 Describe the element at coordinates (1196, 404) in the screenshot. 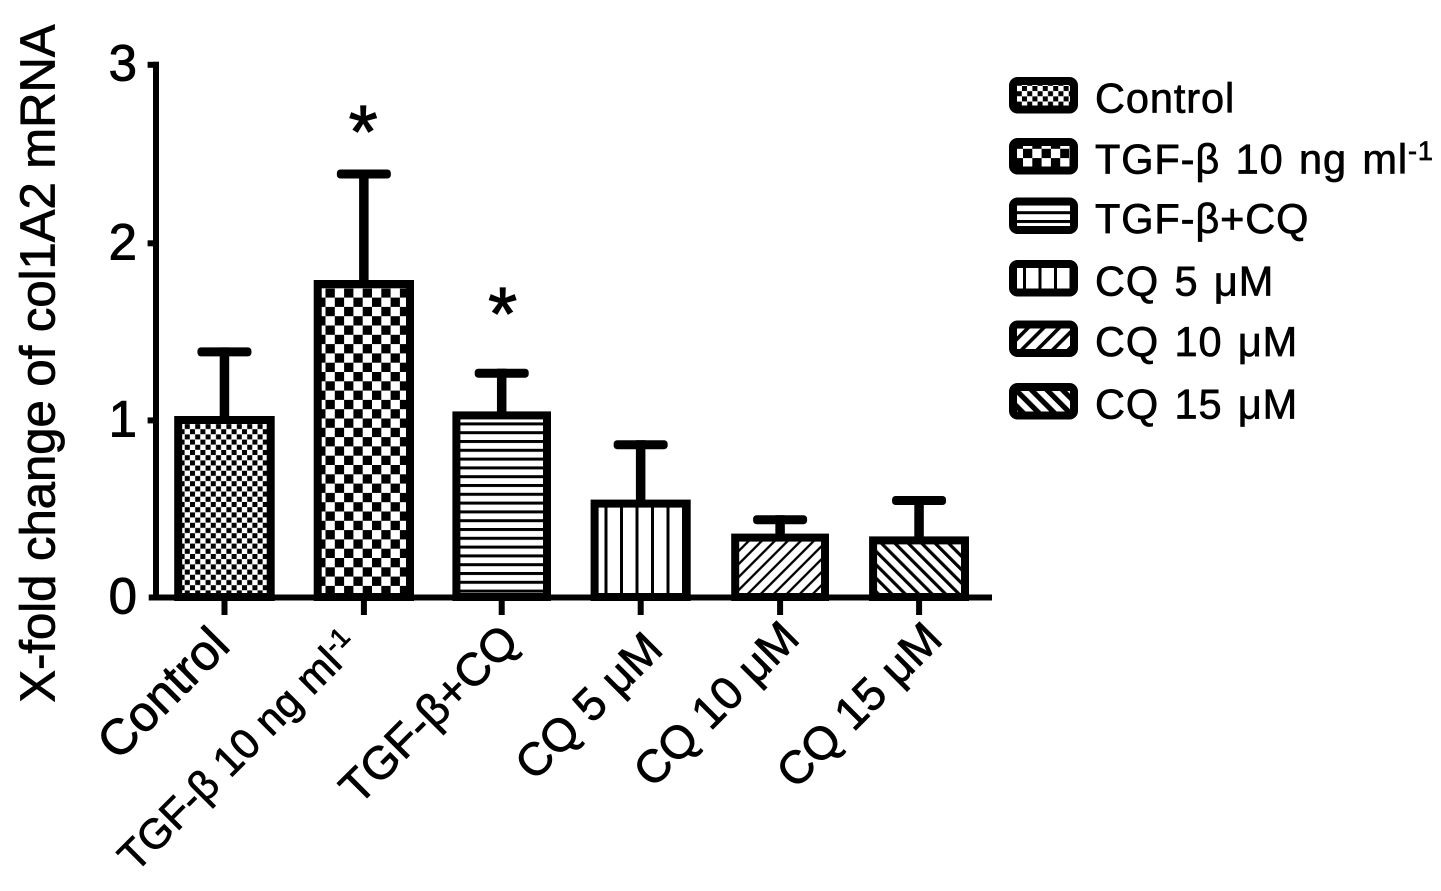

I see `svg-text: CQ 15 μM` at that location.